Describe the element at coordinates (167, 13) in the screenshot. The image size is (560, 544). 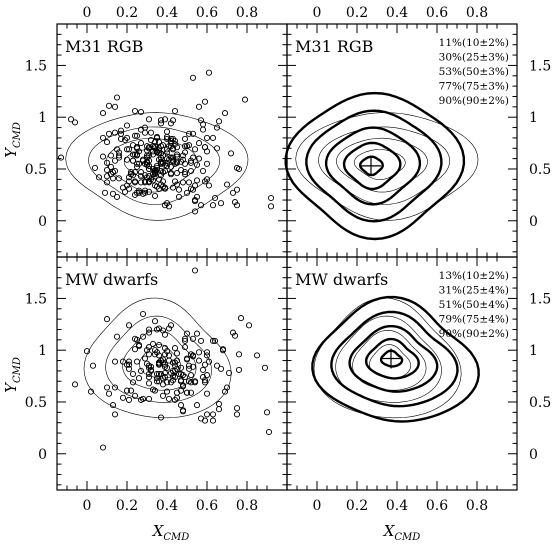
I see `x-tick-label-top: 0.4` at that location.